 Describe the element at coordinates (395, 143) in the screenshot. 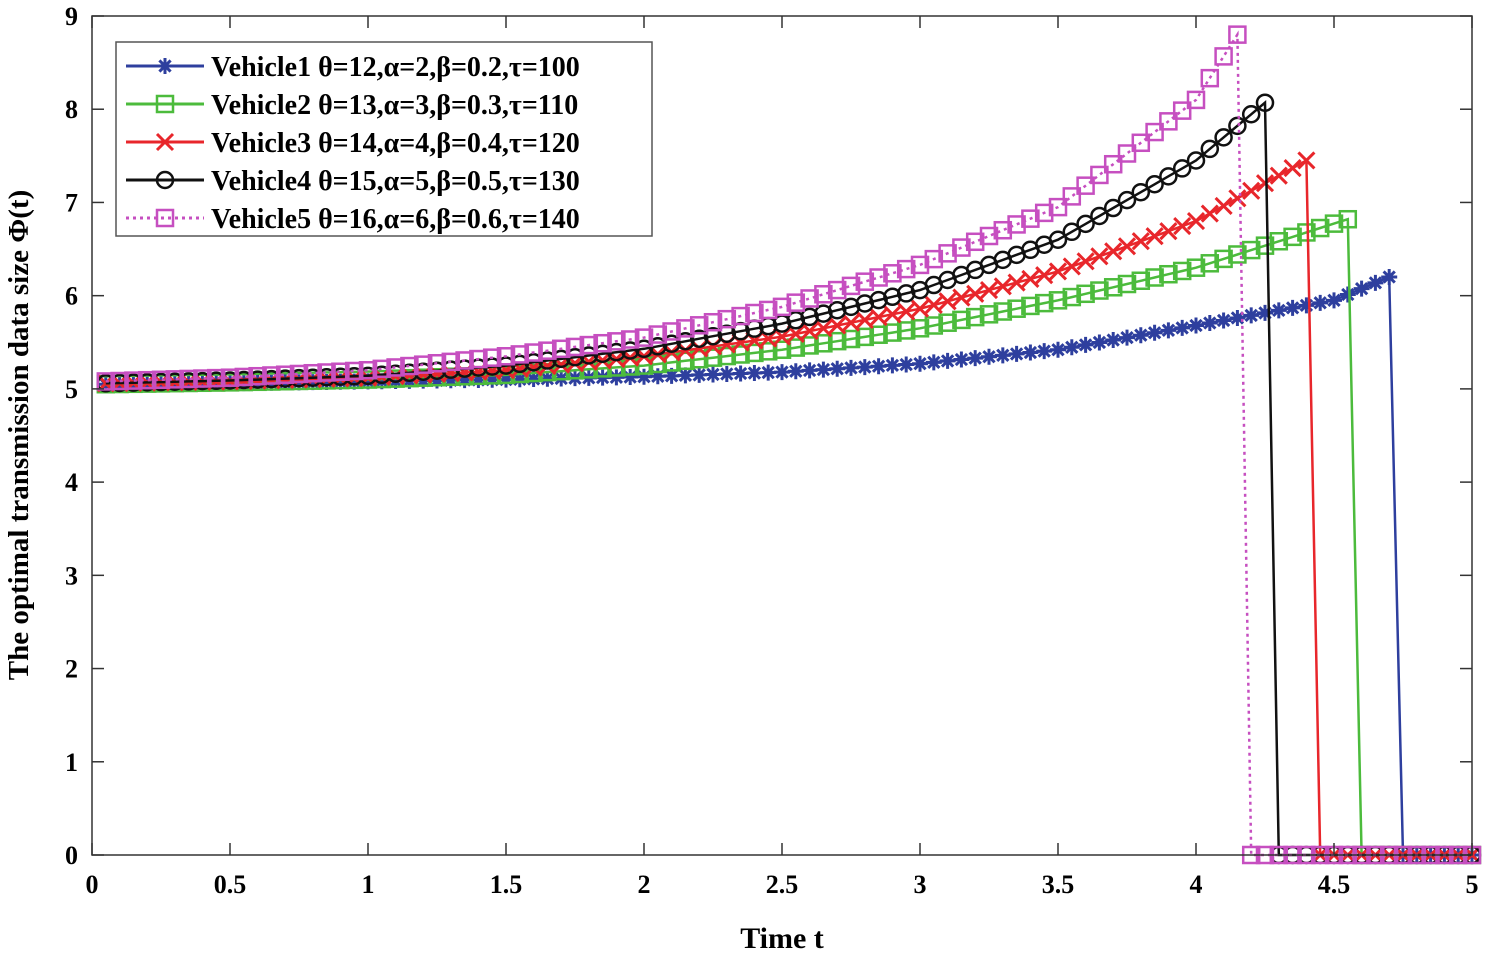

I see `legend-label-vehicle3: Vehicle3 θ=14,α=4,β=0.4,τ=120` at that location.